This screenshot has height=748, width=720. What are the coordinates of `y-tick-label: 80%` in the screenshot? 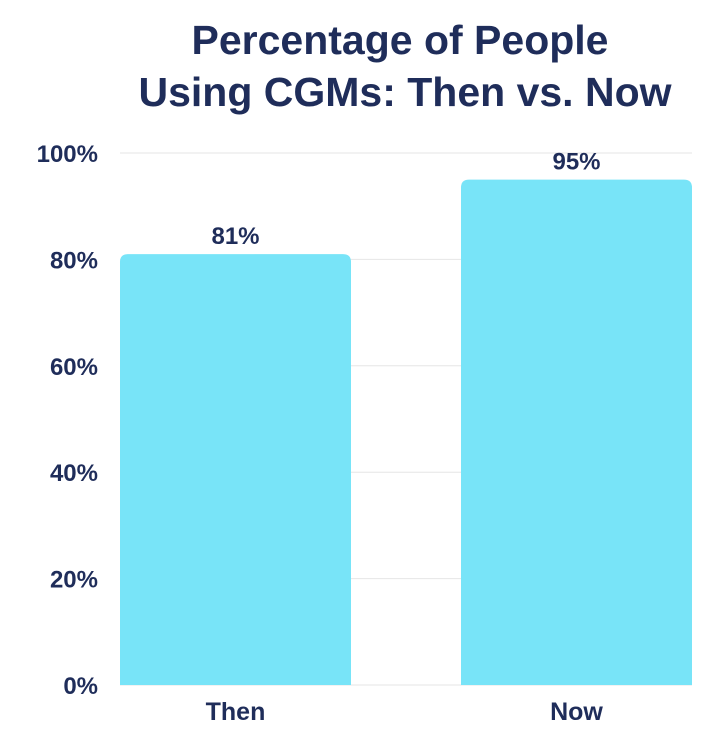 It's located at (74, 260).